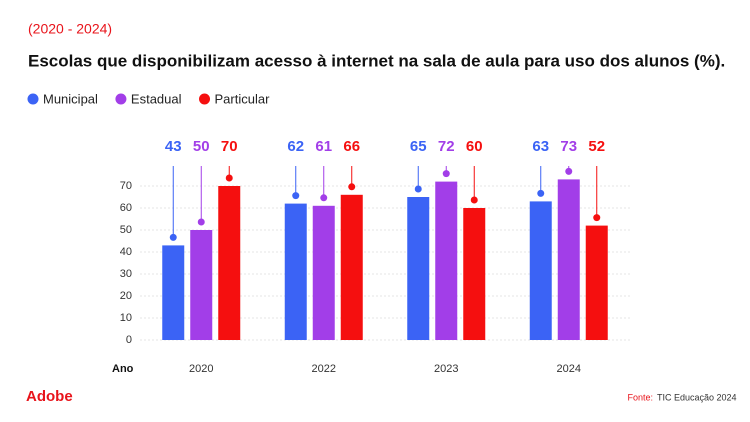  I want to click on y-tick-label: 20, so click(126, 296).